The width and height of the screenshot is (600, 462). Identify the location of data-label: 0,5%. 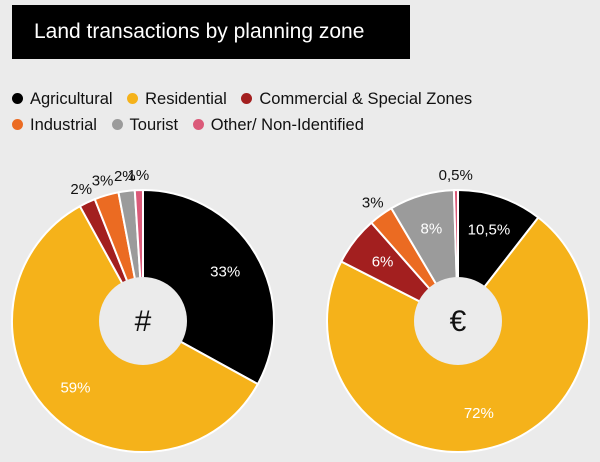
(456, 175).